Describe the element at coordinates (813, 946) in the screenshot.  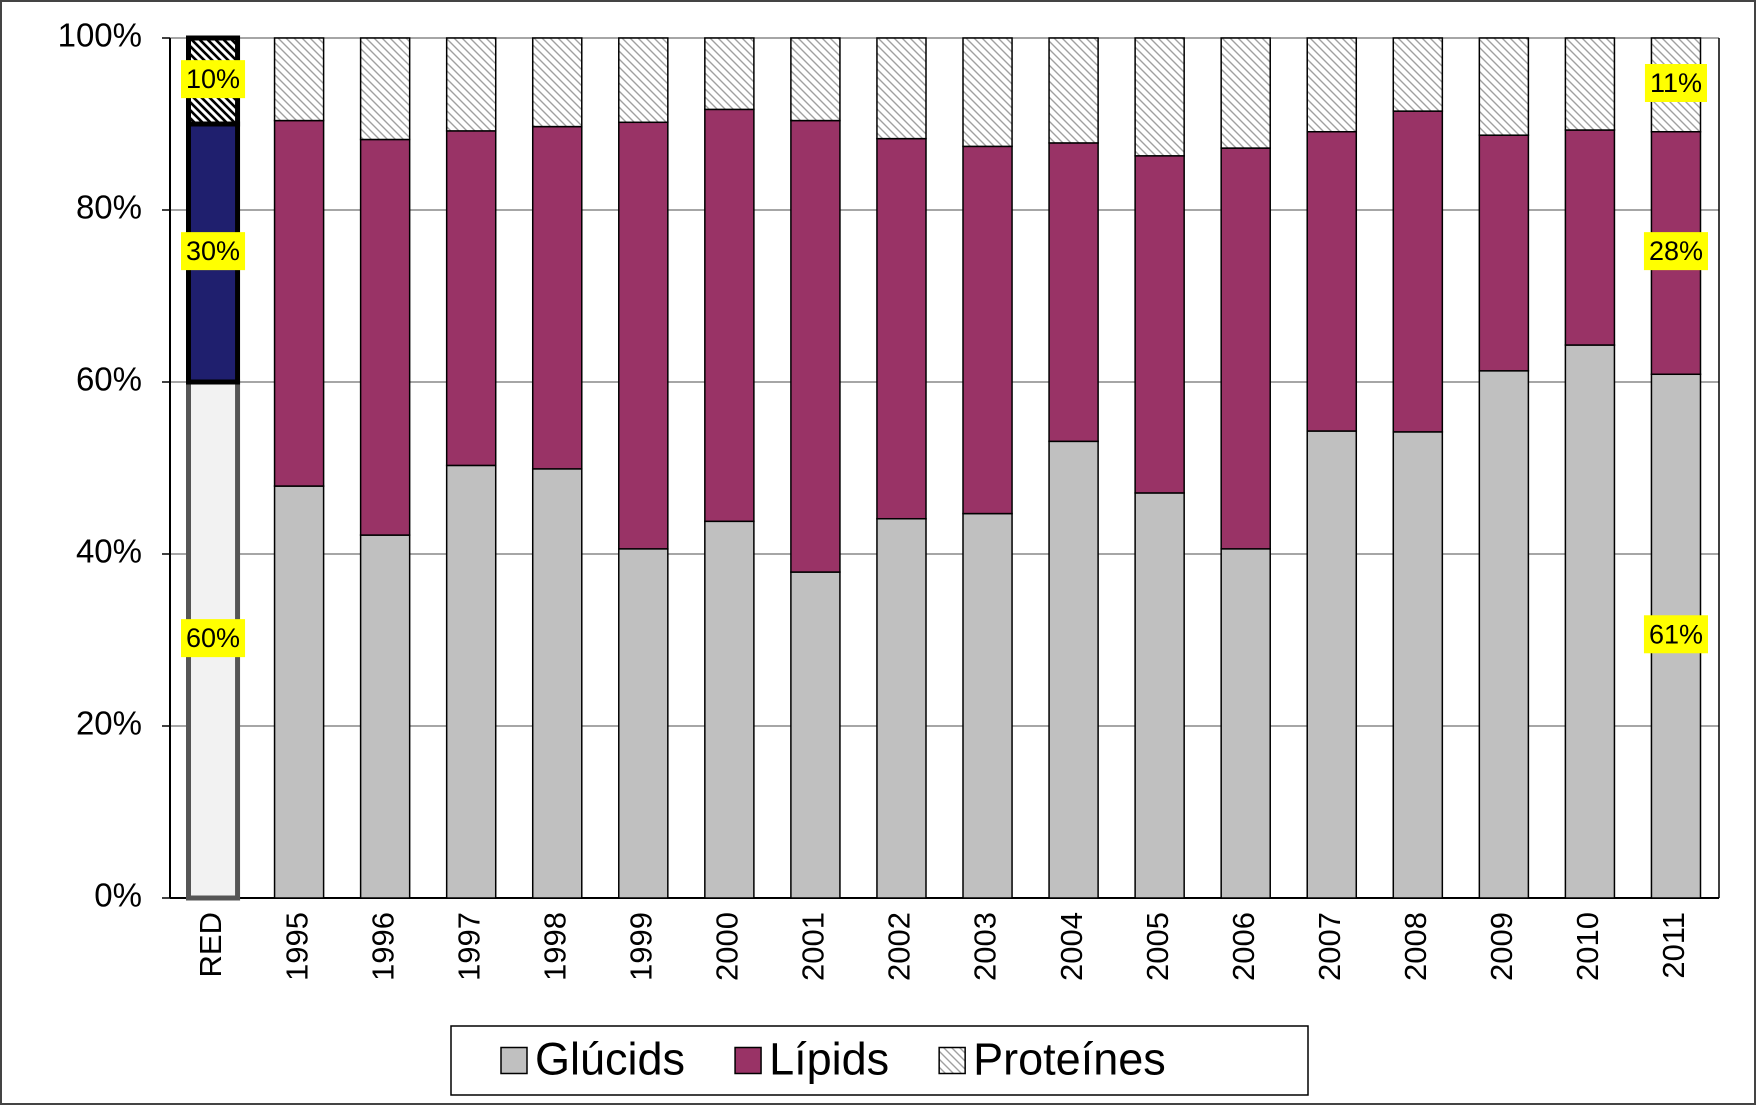
I see `x-tick-label: 2001` at that location.